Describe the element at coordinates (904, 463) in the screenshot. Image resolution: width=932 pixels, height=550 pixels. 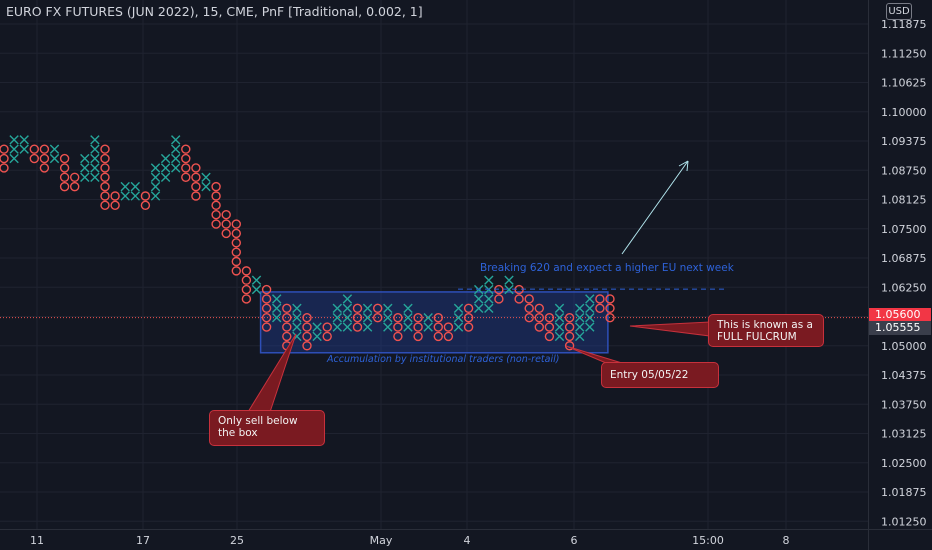
I see `y-tick-label: 1.02500` at that location.